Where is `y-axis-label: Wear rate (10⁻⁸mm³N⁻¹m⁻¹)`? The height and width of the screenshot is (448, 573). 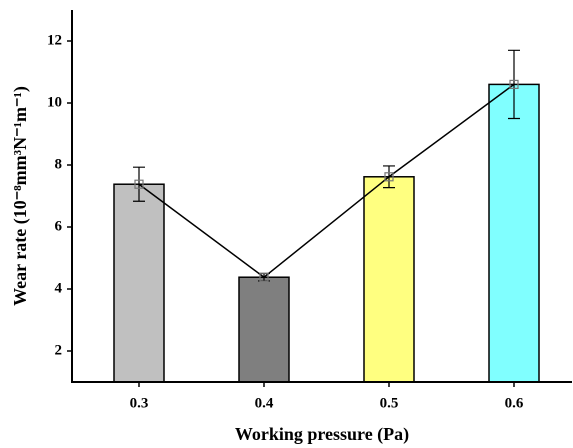 y-axis-label: Wear rate (10⁻⁸mm³N⁻¹m⁻¹) is located at coordinates (20, 196).